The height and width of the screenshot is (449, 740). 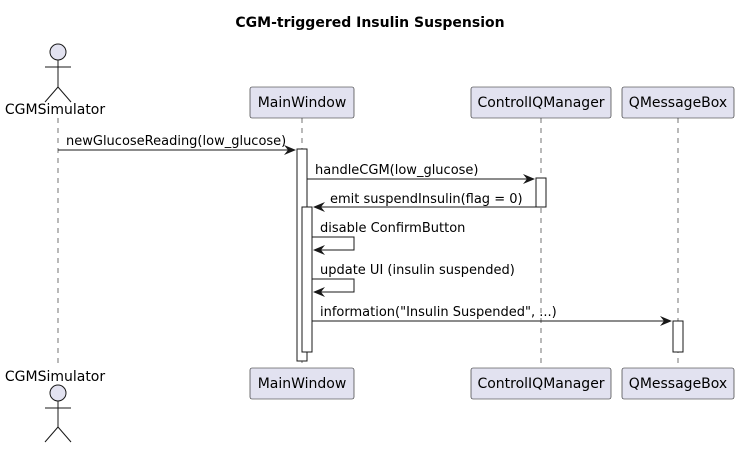 I want to click on message-disable-confirm-button: disable ConfirmButton, so click(x=388, y=238).